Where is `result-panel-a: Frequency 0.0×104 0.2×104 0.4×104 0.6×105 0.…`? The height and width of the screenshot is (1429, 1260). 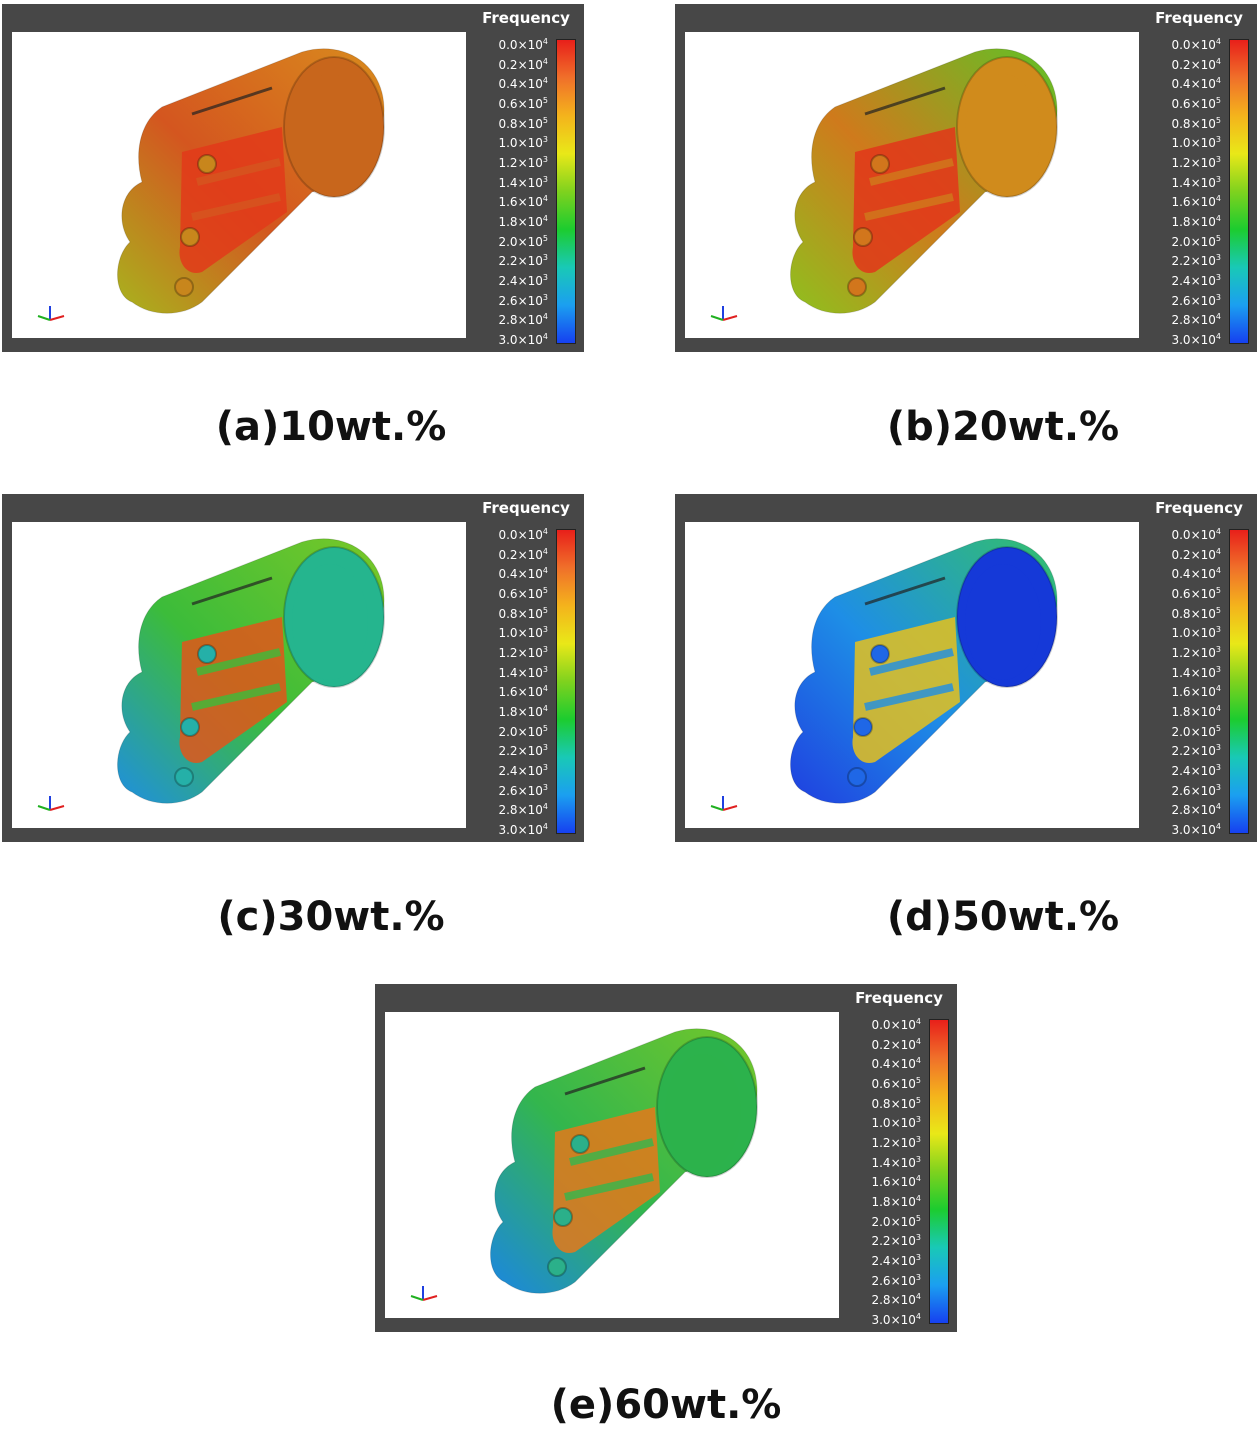 result-panel-a: Frequency 0.0×104 0.2×104 0.4×104 0.6×105 0.… is located at coordinates (293, 178).